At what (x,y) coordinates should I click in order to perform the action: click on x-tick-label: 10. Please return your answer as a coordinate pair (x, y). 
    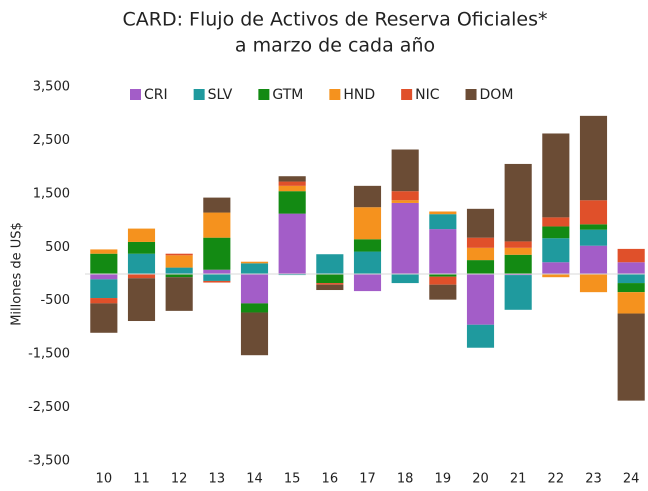
    Looking at the image, I should click on (104, 479).